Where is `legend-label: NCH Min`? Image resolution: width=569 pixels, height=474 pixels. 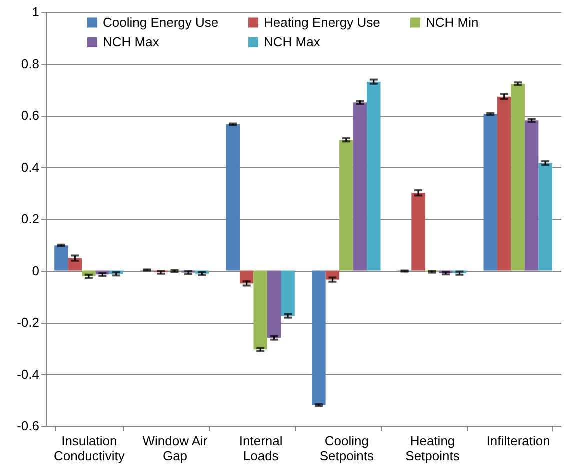 legend-label: NCH Min is located at coordinates (452, 22).